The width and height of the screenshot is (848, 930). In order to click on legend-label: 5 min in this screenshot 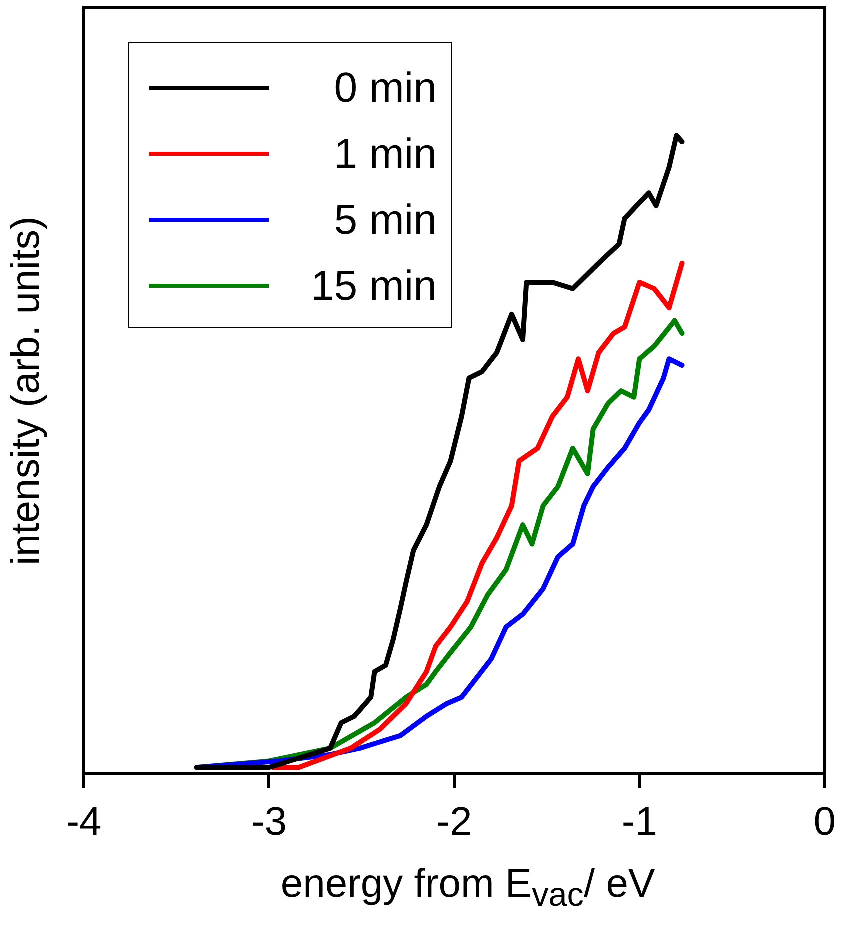, I will do `click(385, 220)`.